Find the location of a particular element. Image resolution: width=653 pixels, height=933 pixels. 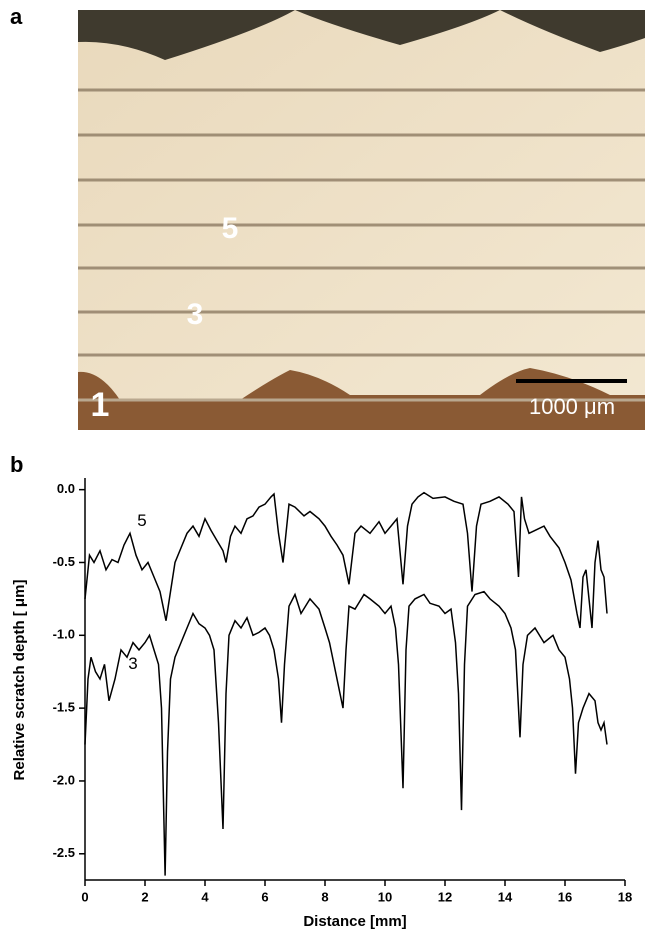

y-axis-label: Relative scratch depth [ μm] is located at coordinates (19, 680).